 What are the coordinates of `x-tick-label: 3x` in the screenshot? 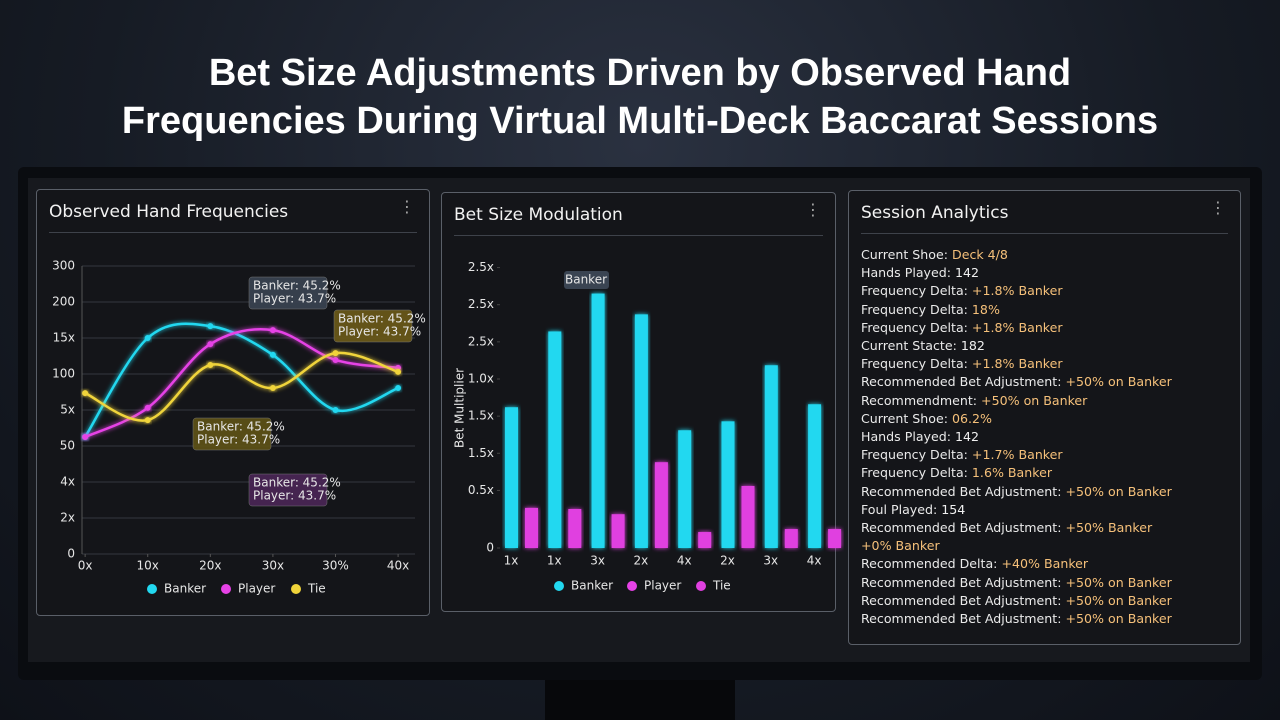 It's located at (597, 561).